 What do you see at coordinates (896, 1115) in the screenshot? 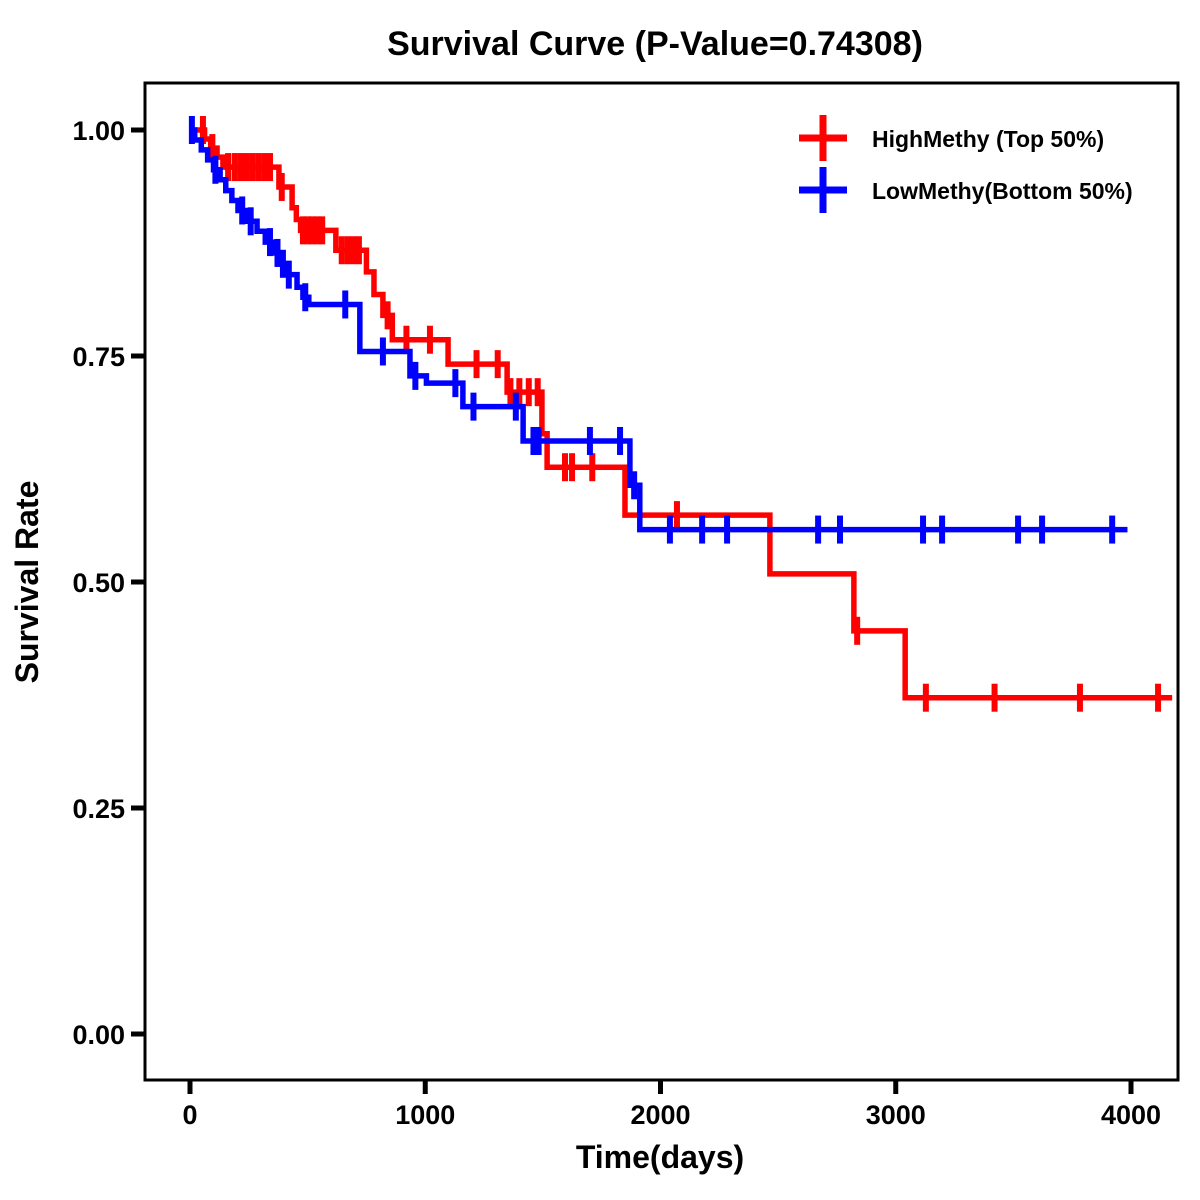
I see `x-tick-label: 3000` at bounding box center [896, 1115].